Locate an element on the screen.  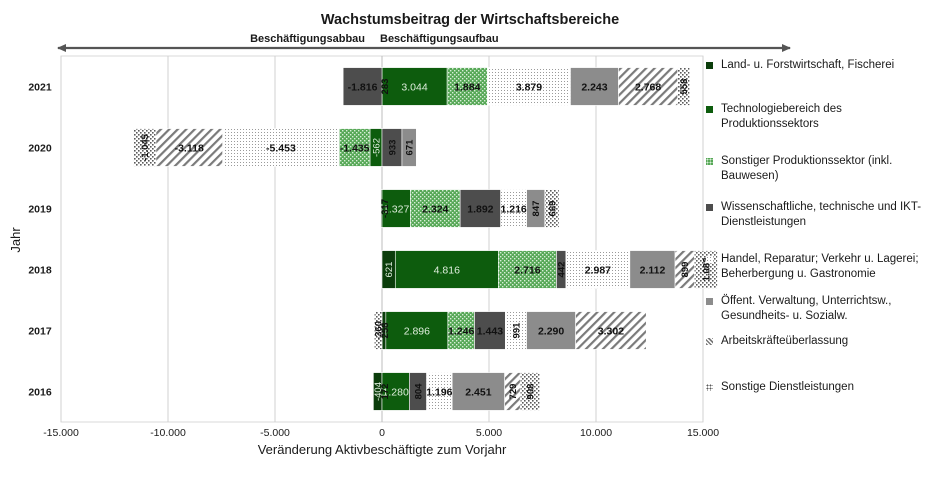
bar-value-label: 1.443 is located at coordinates (490, 332).